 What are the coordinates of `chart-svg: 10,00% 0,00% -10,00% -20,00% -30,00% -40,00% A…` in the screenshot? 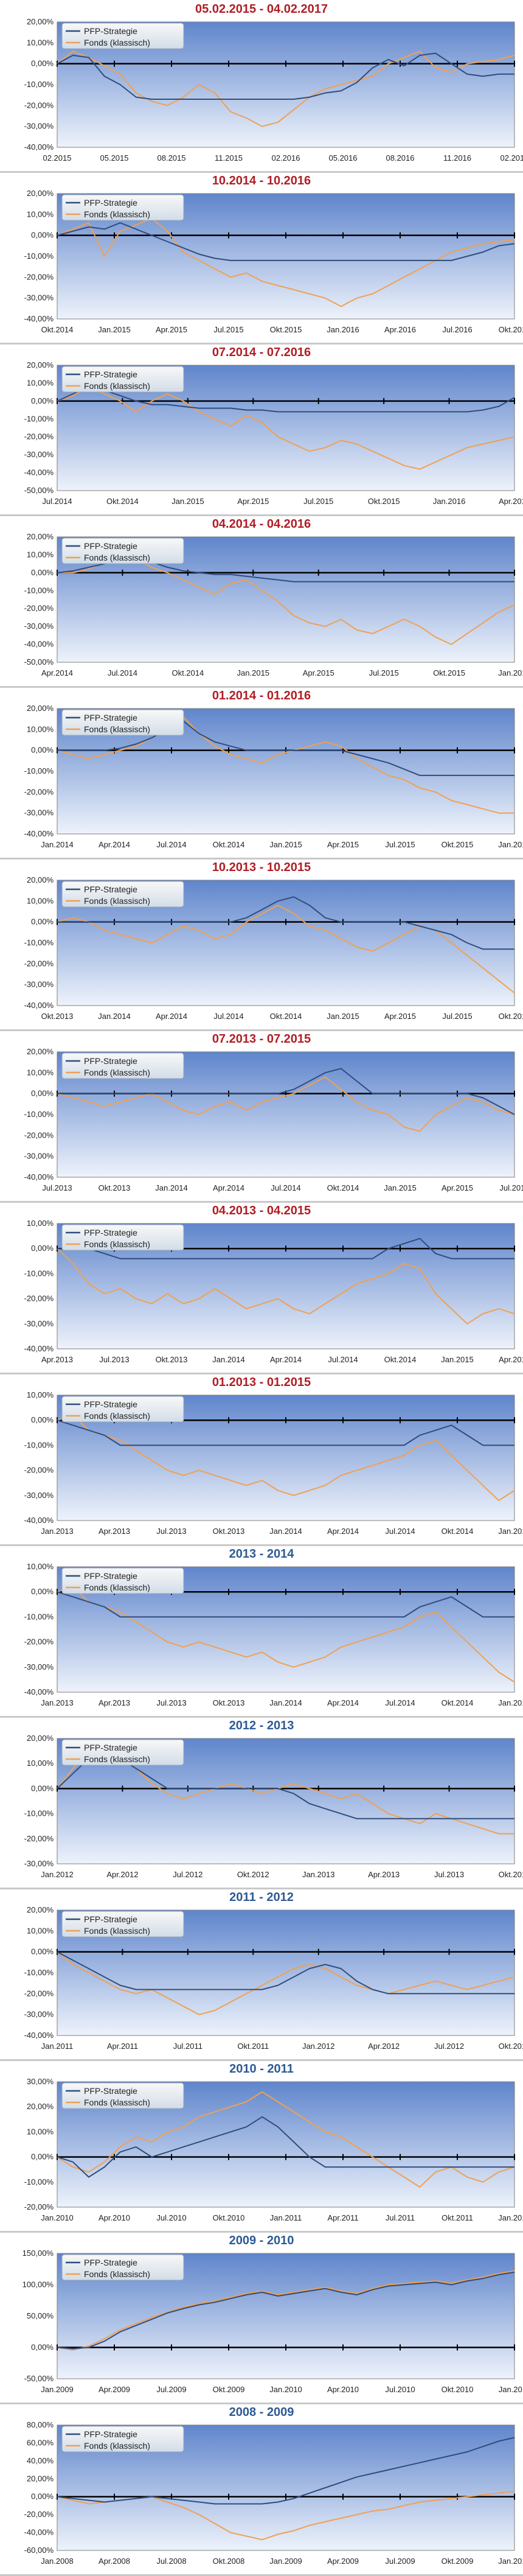 It's located at (274, 1292).